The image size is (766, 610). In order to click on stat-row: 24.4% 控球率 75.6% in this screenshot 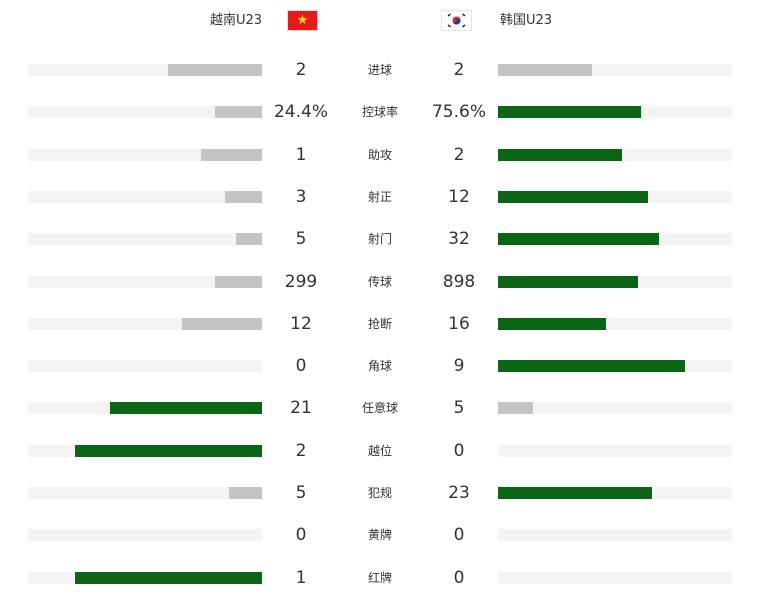, I will do `click(383, 112)`.